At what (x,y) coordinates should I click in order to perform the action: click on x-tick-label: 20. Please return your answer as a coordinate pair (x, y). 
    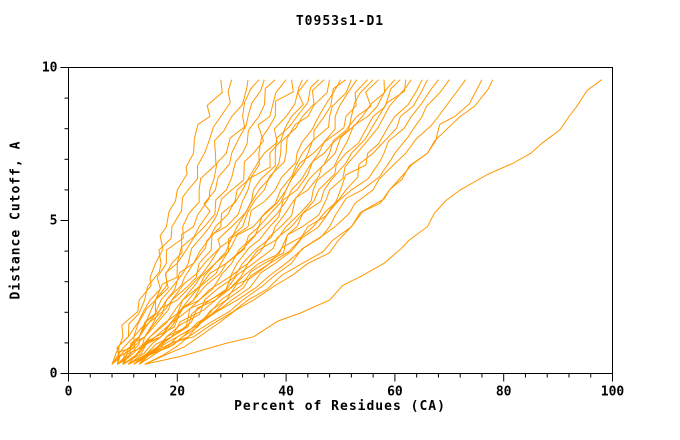
    Looking at the image, I should click on (177, 392).